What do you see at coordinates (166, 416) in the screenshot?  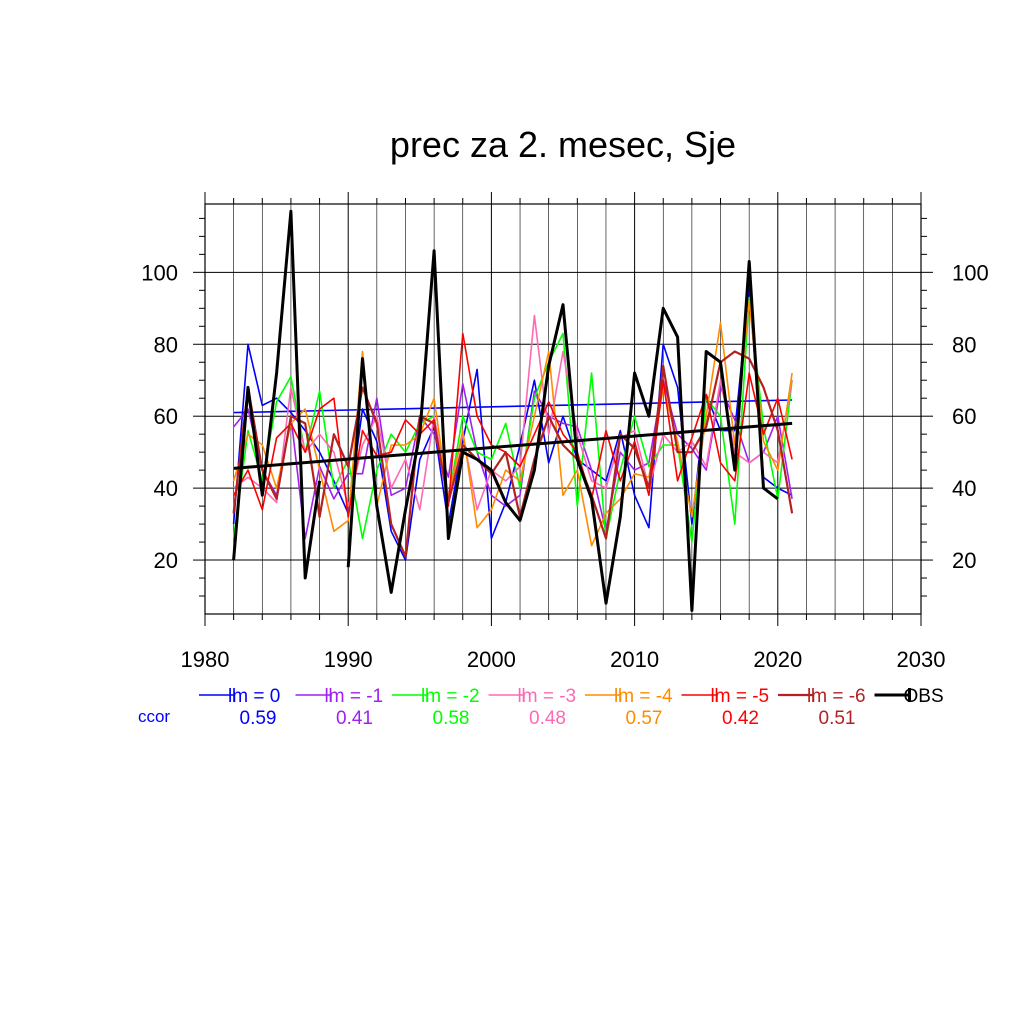 I see `y-tick-label: 60` at bounding box center [166, 416].